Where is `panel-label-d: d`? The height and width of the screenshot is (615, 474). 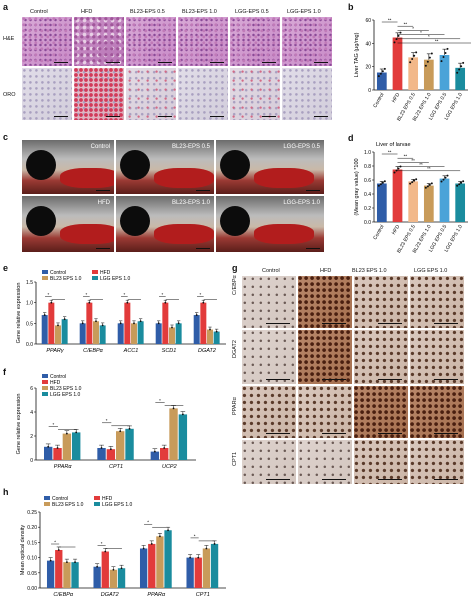
panel-label-d: d is located at coordinates (351, 138).